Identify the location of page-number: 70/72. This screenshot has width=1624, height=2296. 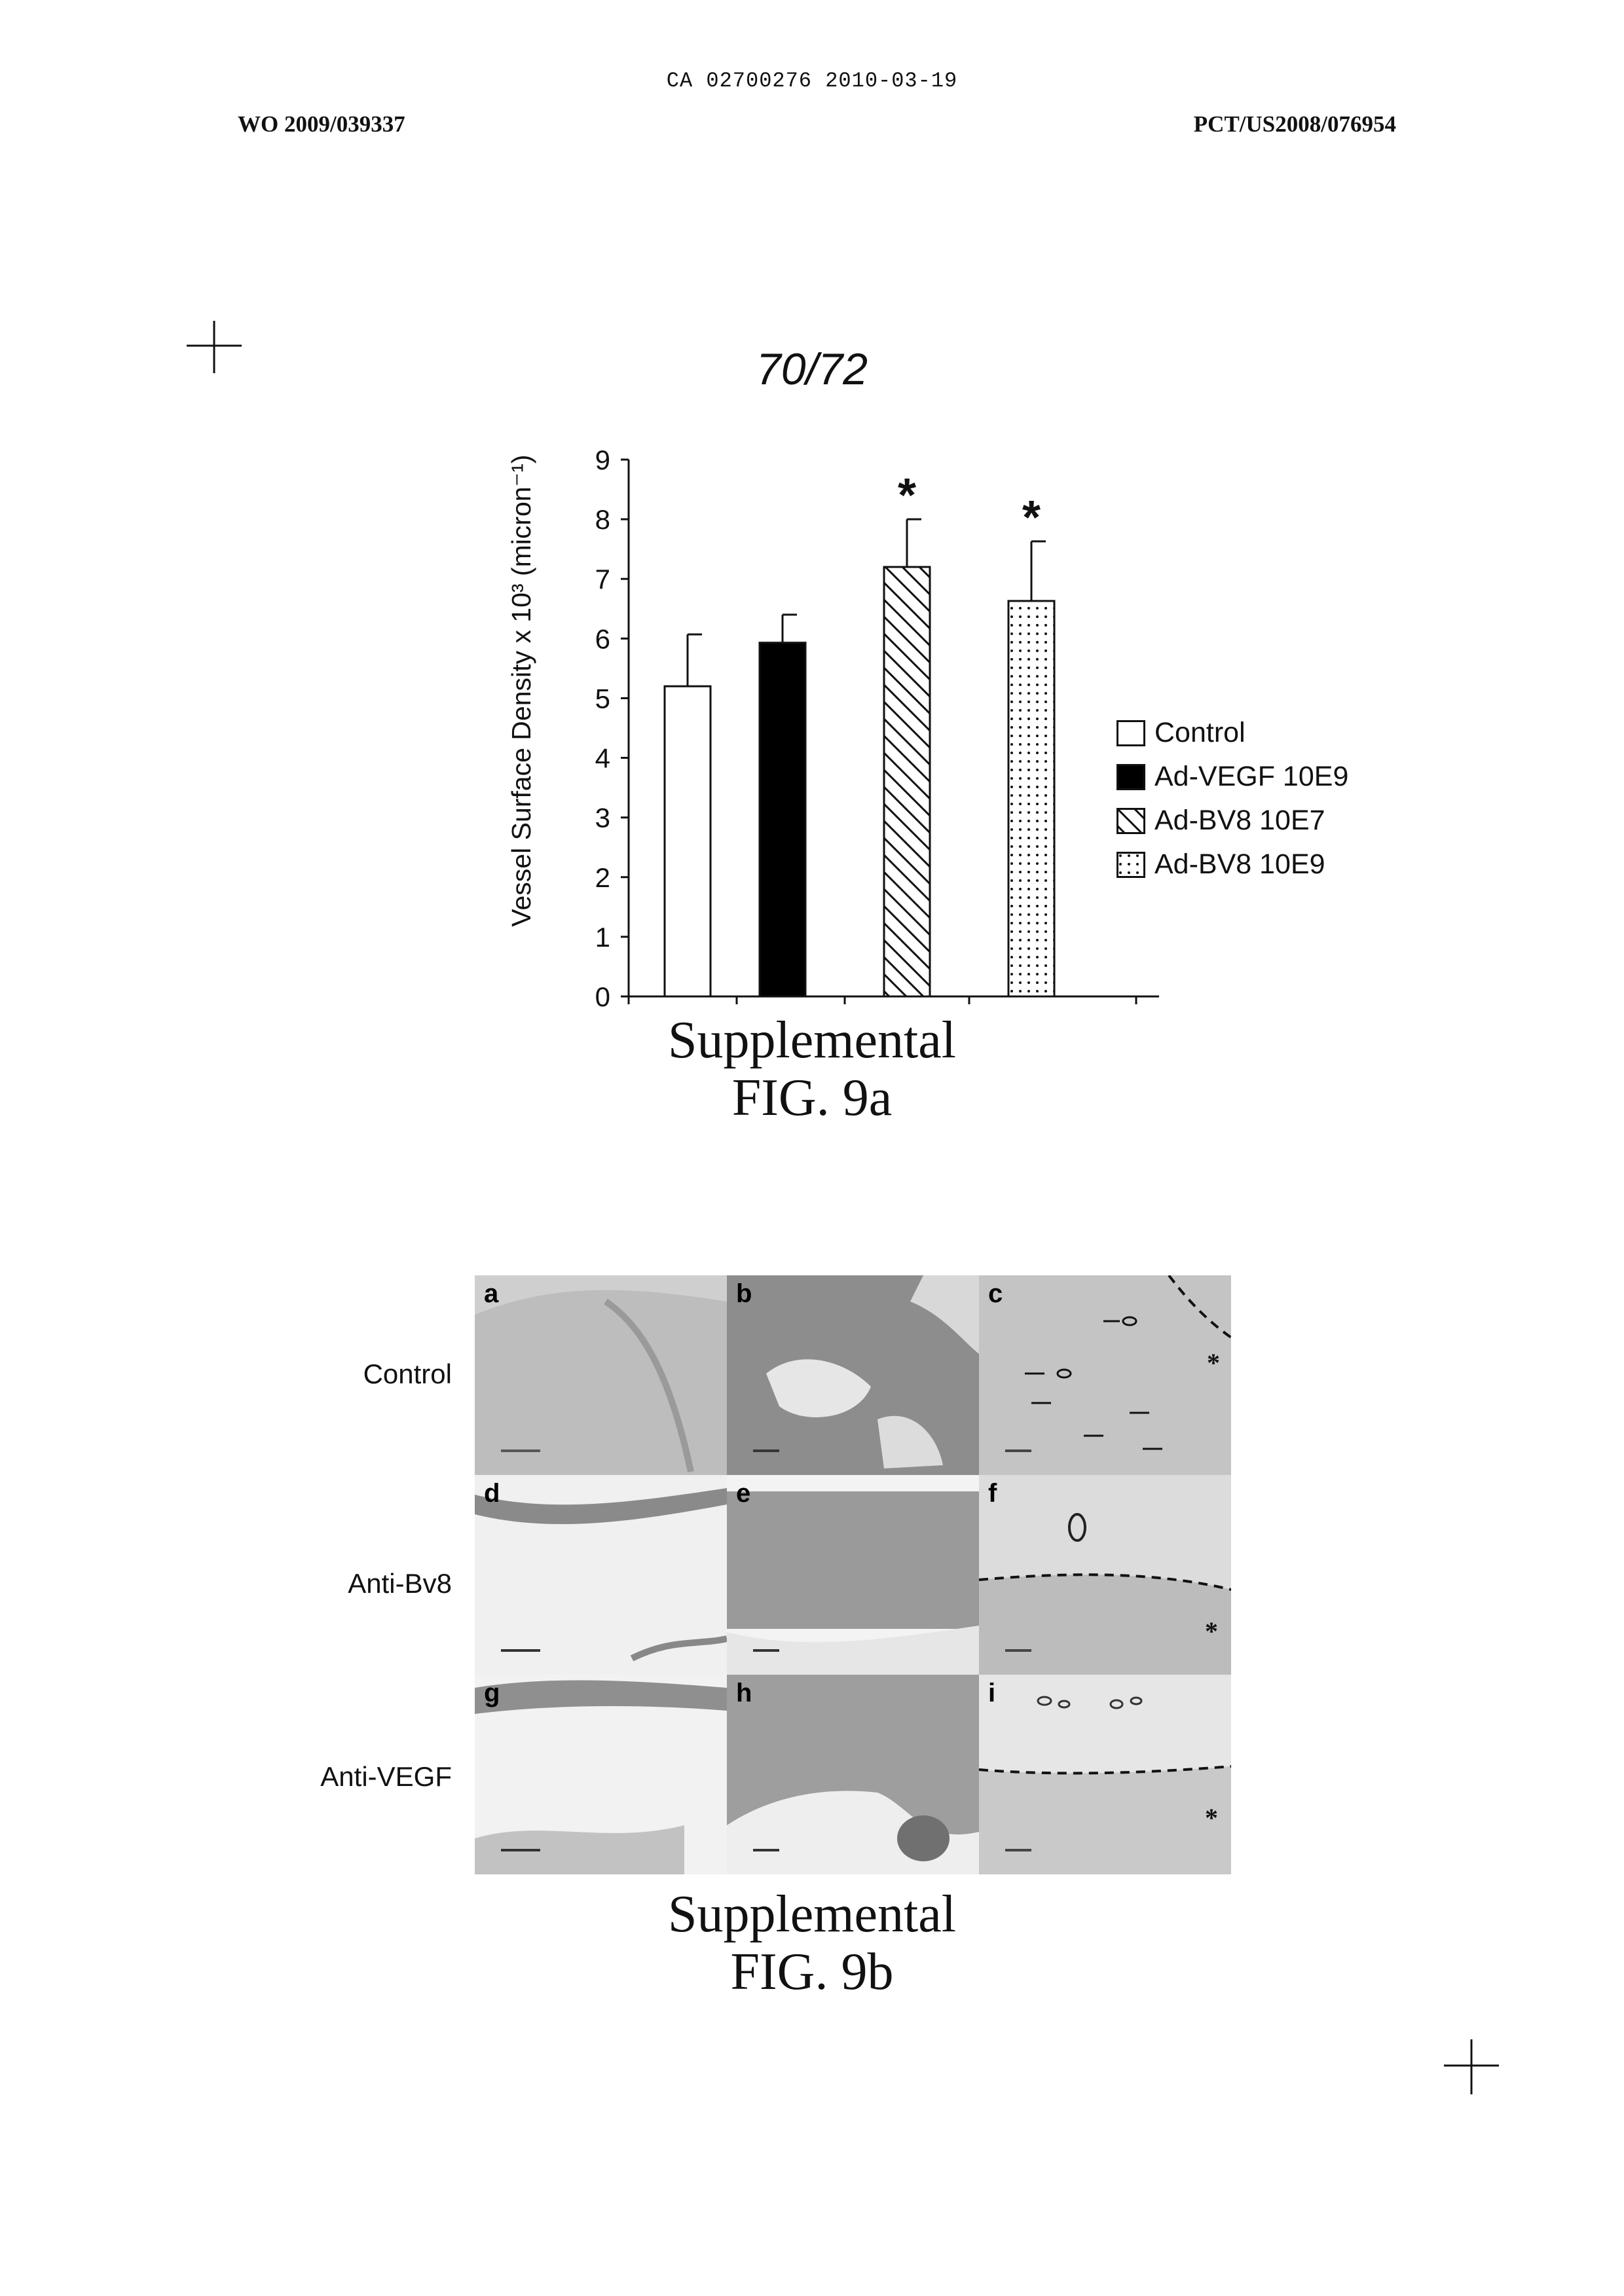
(812, 369).